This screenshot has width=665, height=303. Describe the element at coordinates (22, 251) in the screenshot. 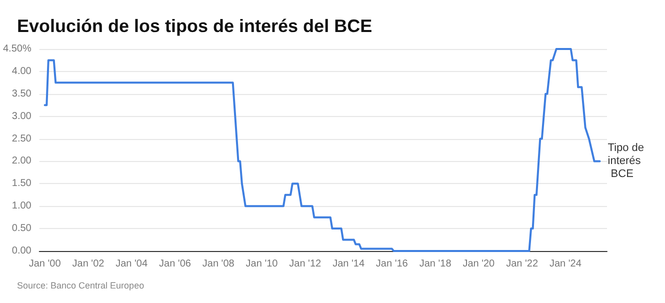

I see `y-tick-label: 0.00` at that location.